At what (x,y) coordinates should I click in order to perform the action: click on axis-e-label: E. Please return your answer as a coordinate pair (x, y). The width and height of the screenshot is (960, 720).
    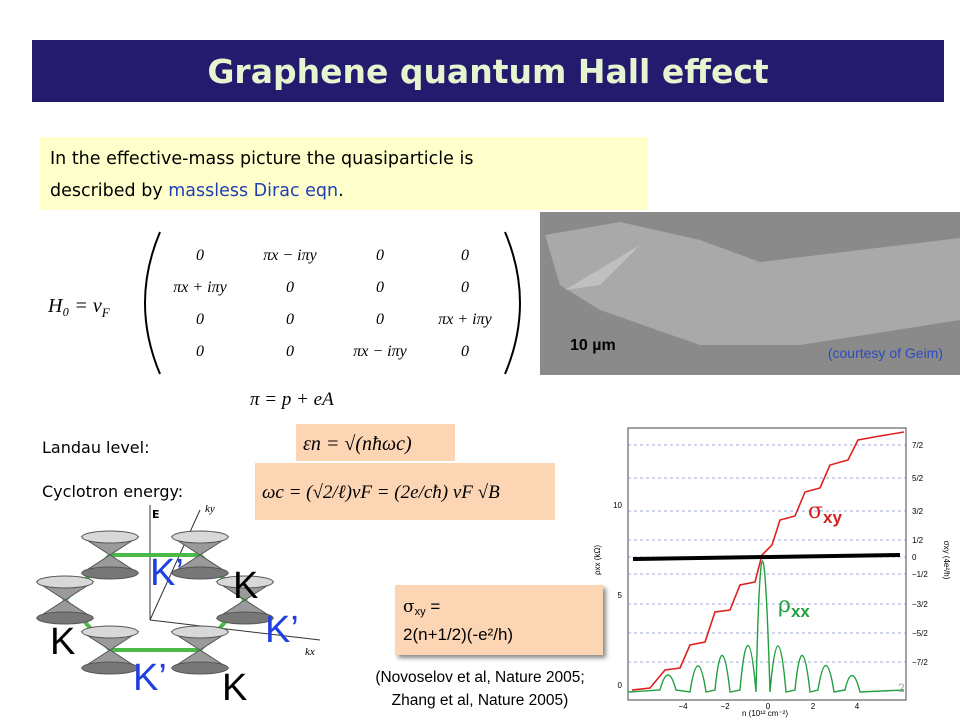
    Looking at the image, I should click on (156, 514).